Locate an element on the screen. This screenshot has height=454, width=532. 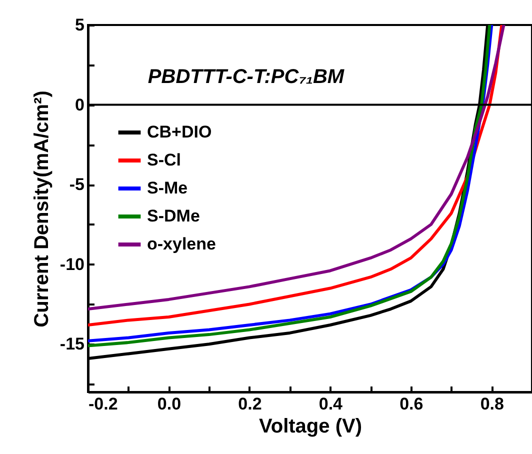
y-axis-title: Current Density(mA/cm²) is located at coordinates (41, 209).